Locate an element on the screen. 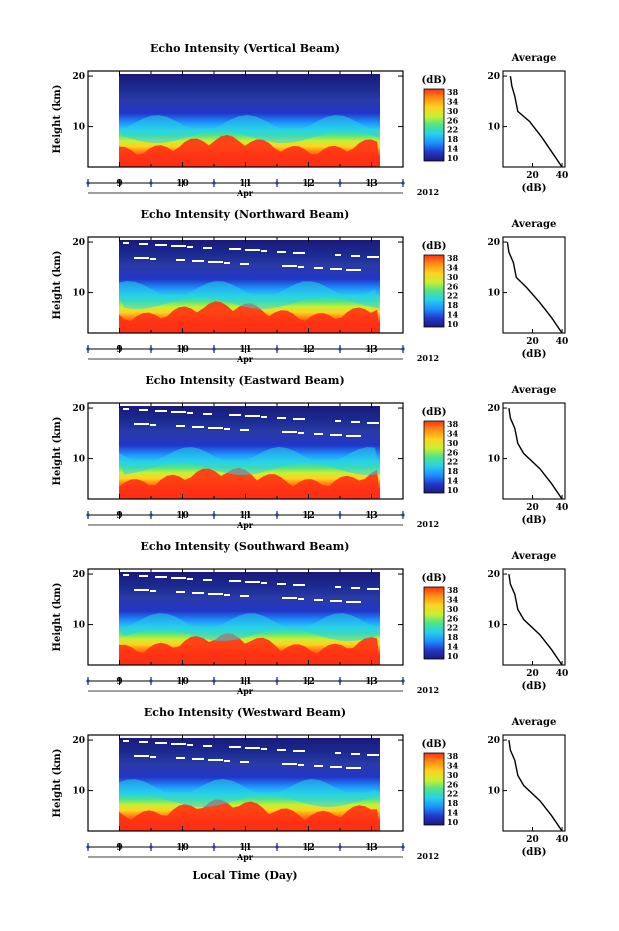  day-tick-label: 11 is located at coordinates (245, 184).